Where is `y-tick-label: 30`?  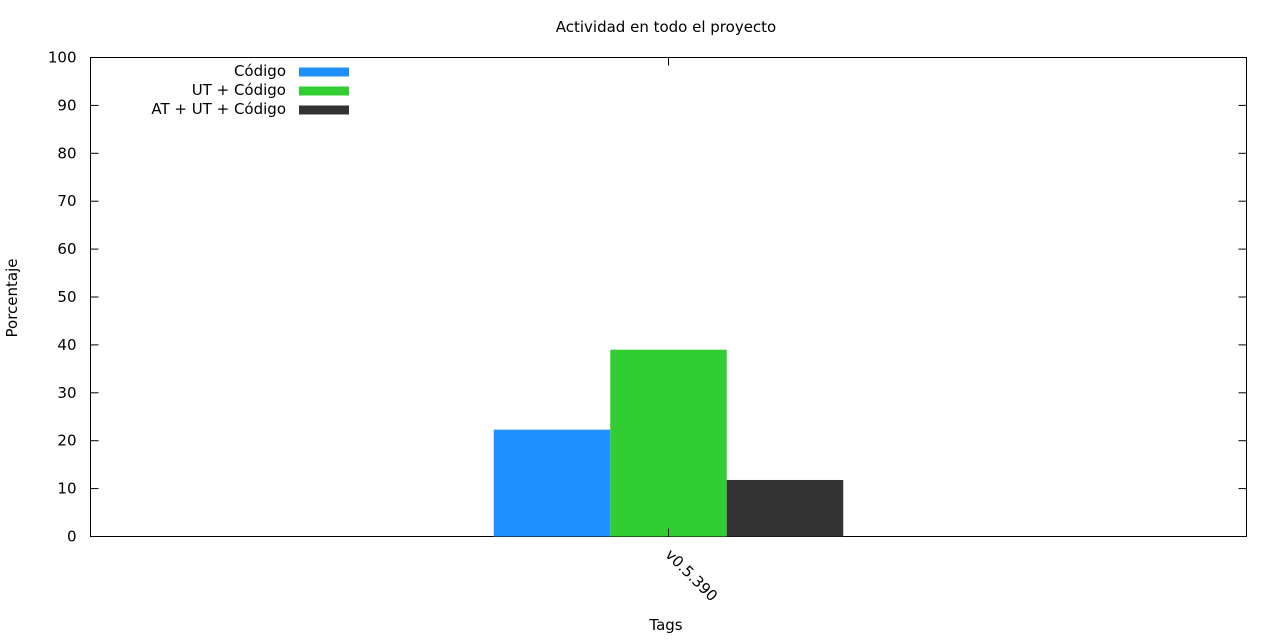 y-tick-label: 30 is located at coordinates (66, 393).